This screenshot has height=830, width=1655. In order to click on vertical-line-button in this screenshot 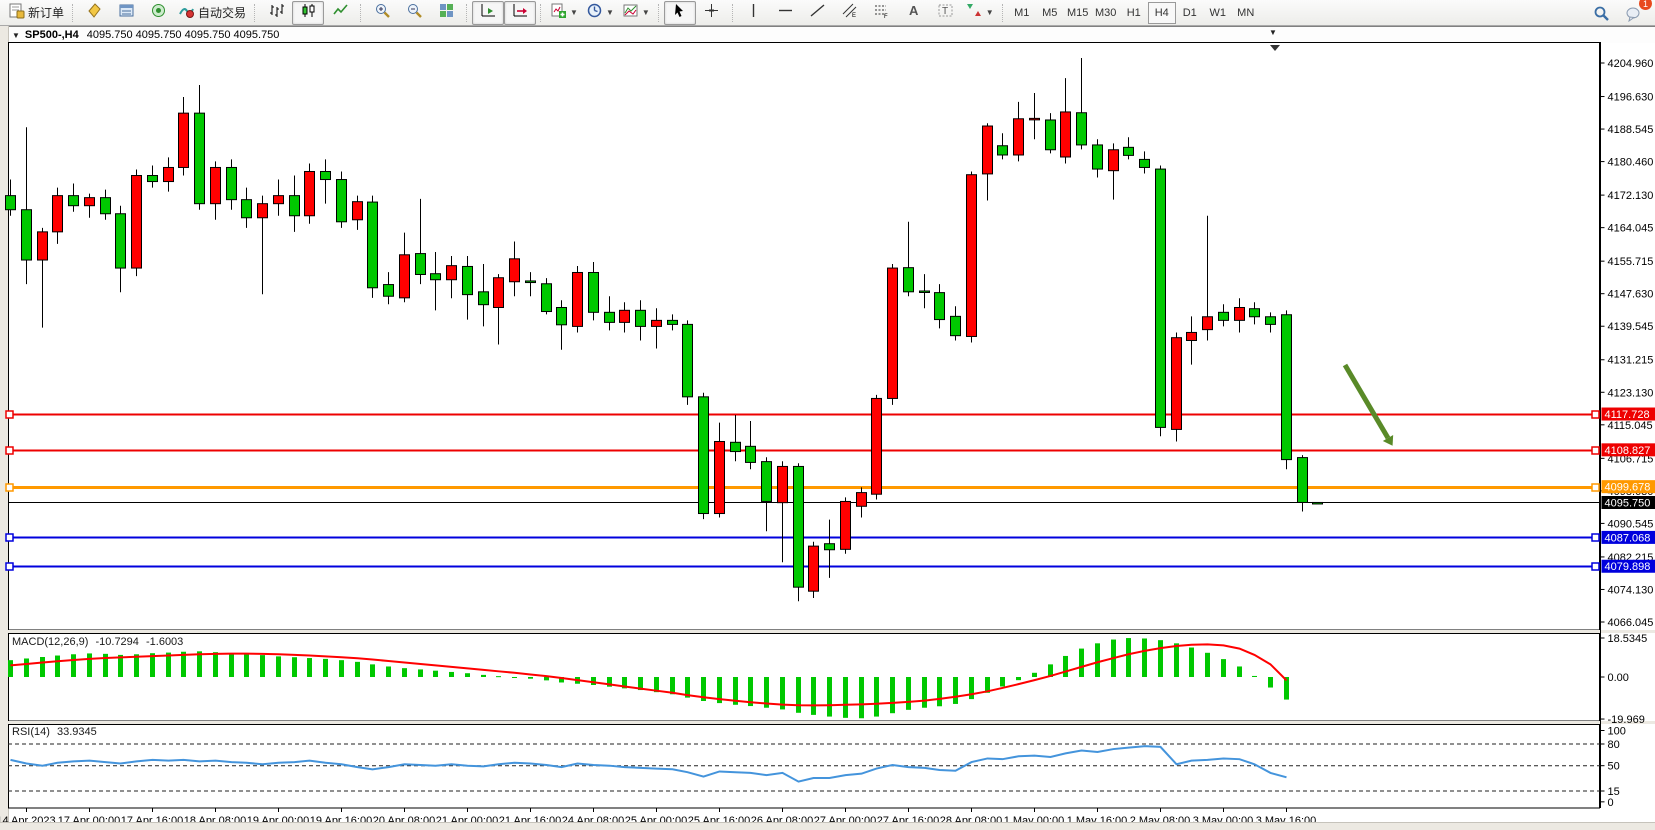, I will do `click(754, 13)`.